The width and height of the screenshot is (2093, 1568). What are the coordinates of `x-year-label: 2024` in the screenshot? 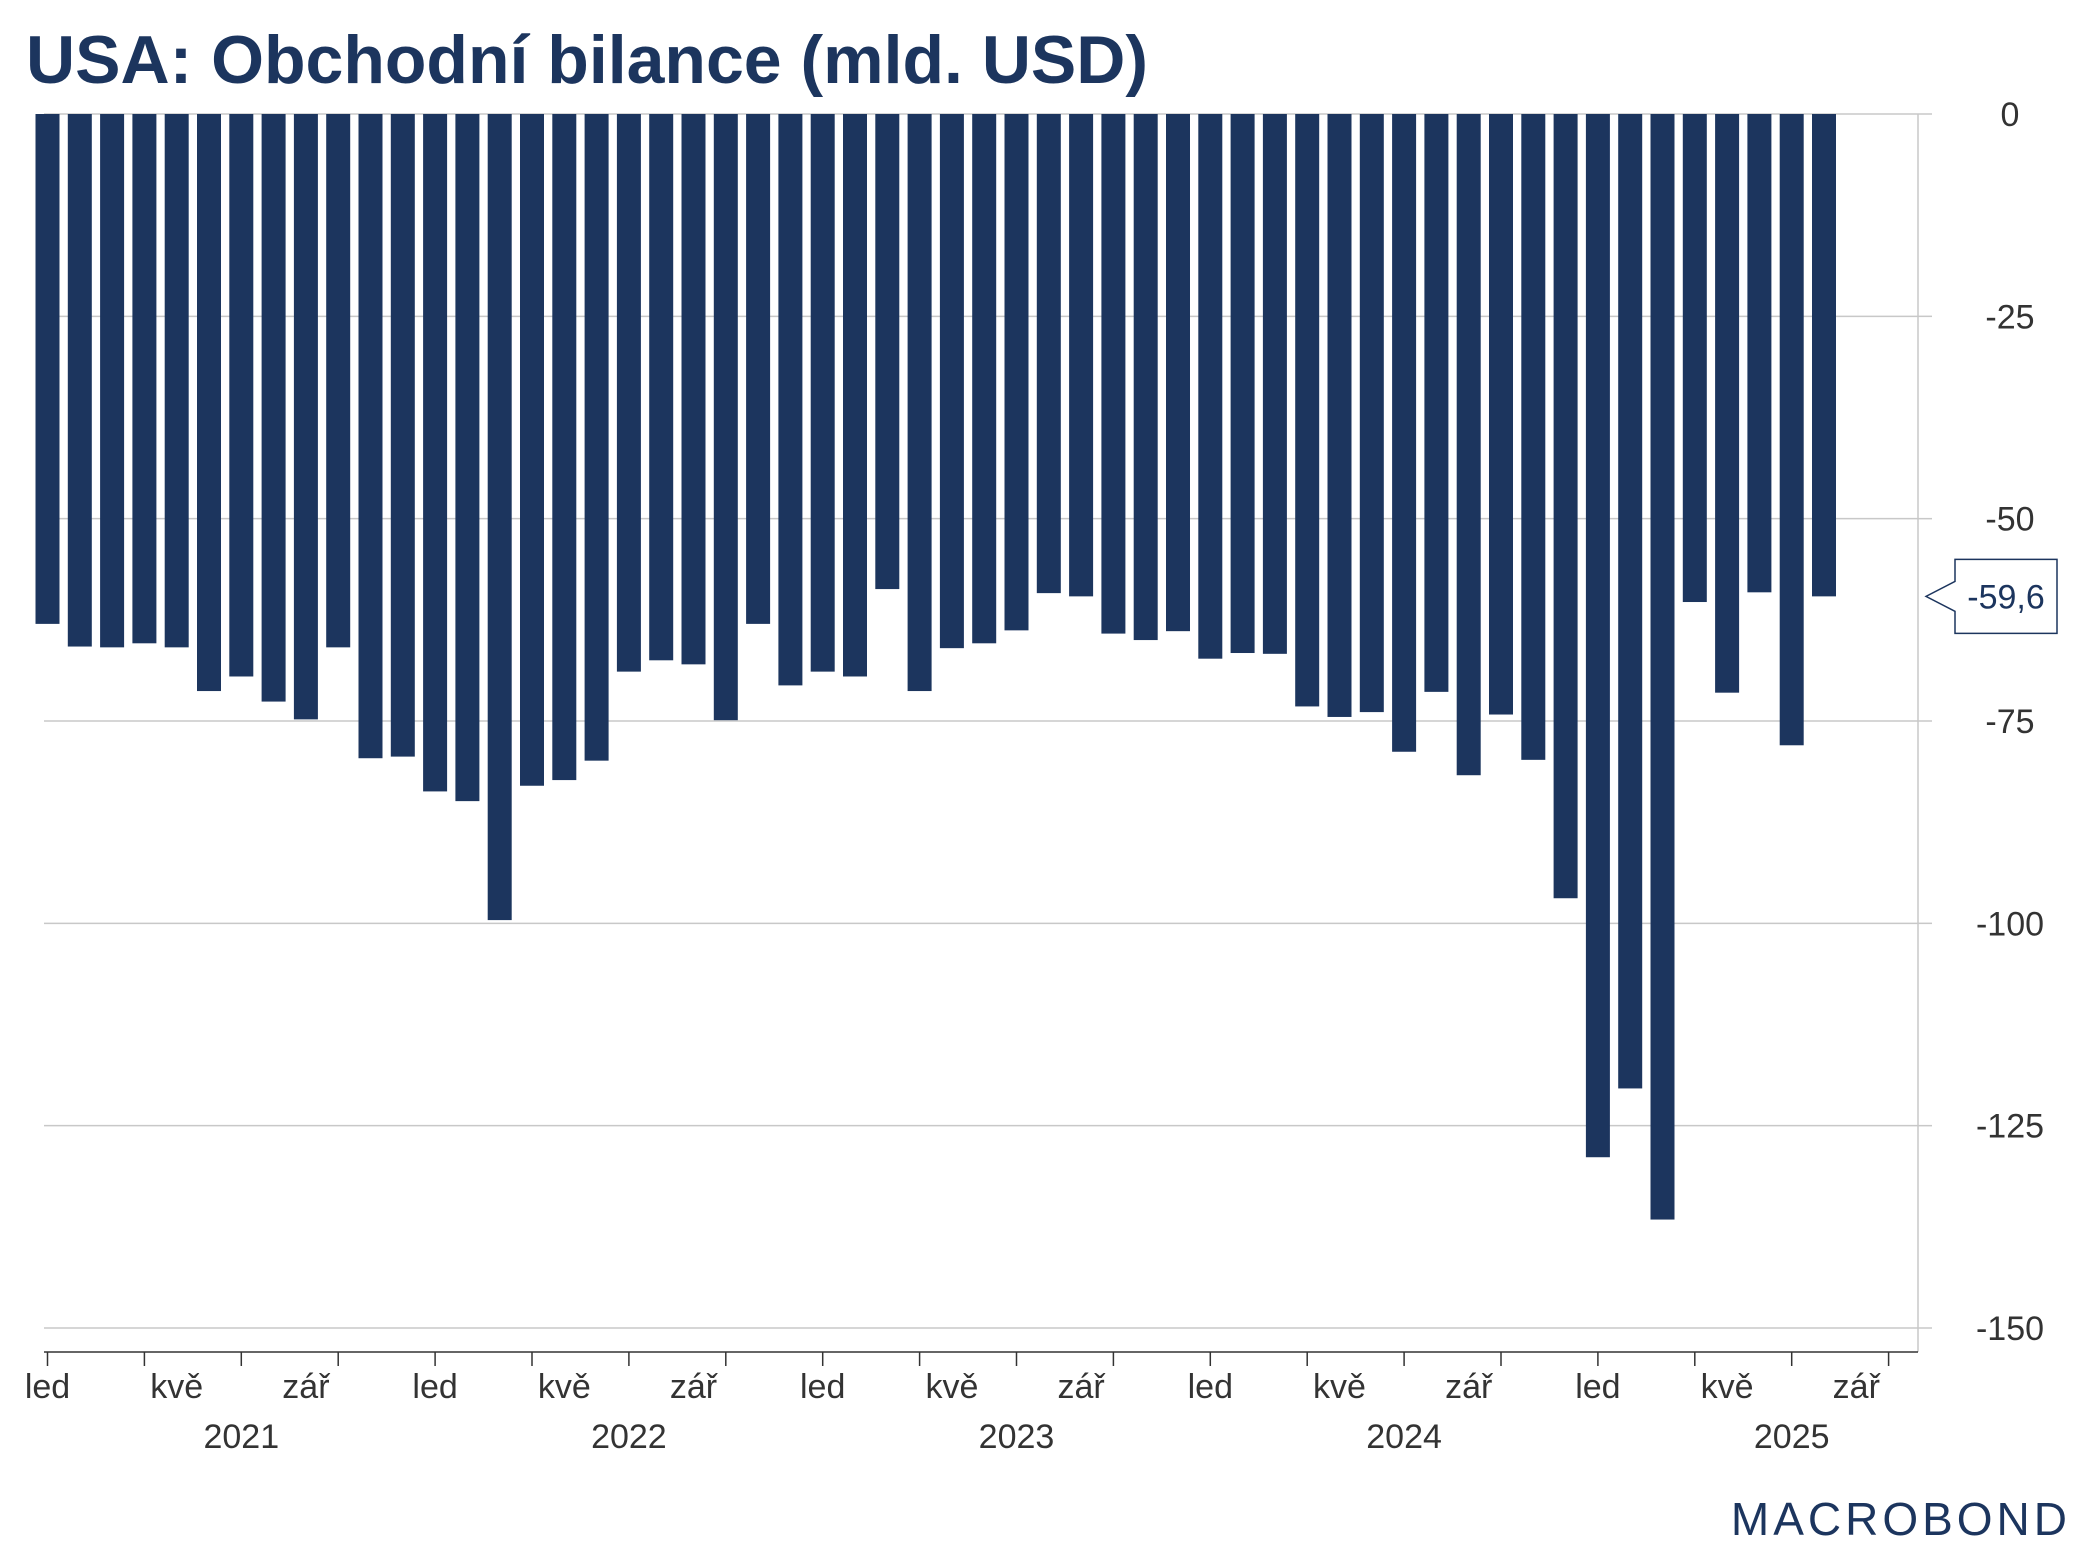 It's located at (1404, 1437).